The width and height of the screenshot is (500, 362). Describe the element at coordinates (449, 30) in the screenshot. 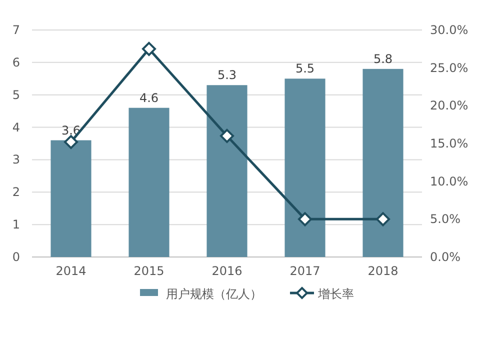

I see `y2-tick-label: 30.0%` at that location.